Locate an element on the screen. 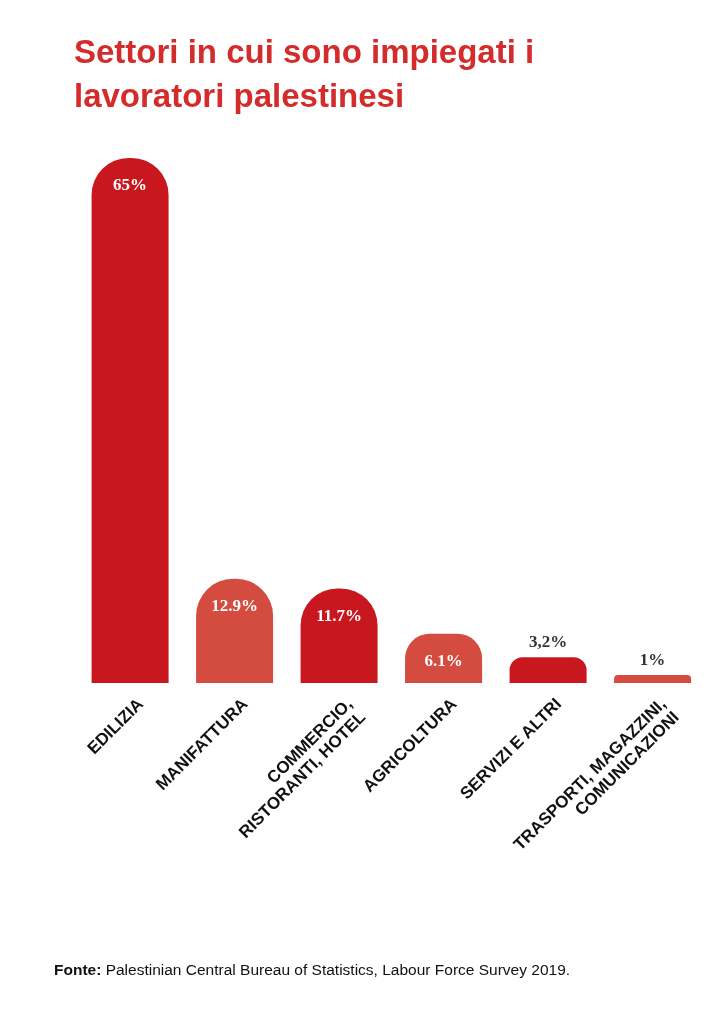 The width and height of the screenshot is (726, 1024). data-label: 11.7% is located at coordinates (339, 615).